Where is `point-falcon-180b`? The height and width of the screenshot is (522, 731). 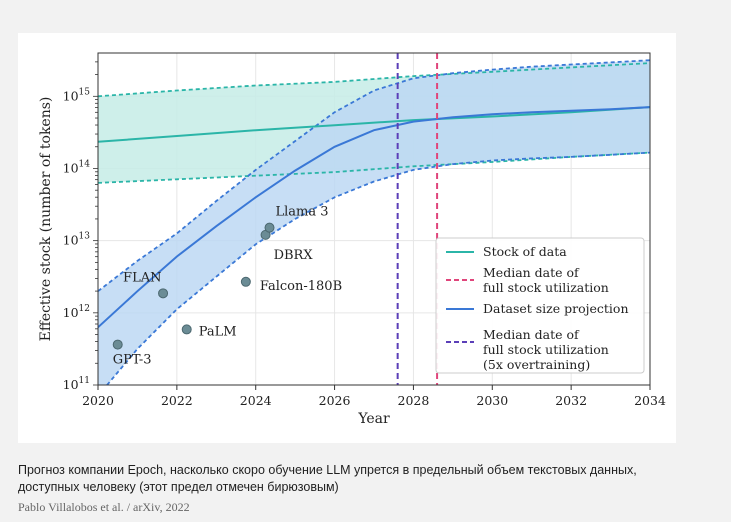
point-falcon-180b is located at coordinates (245, 281).